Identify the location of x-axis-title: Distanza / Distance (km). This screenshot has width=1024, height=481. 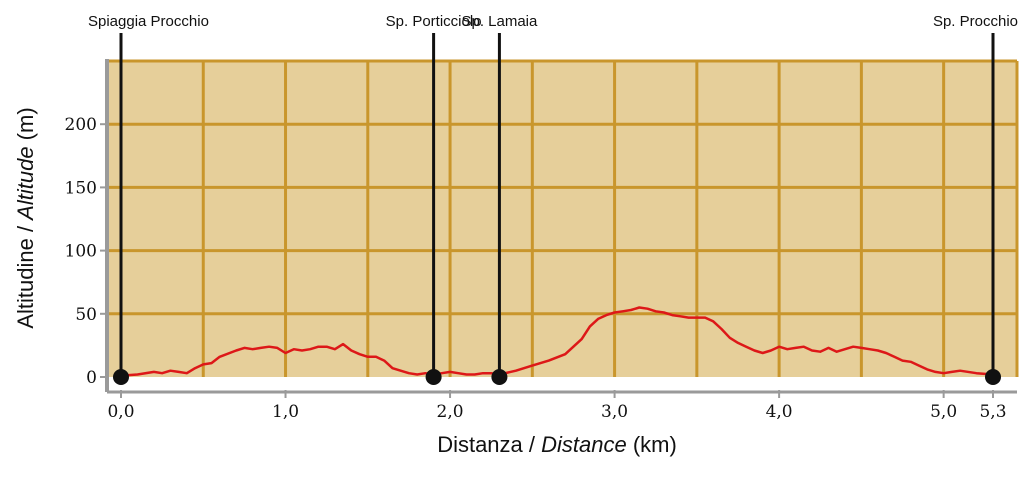
(557, 444).